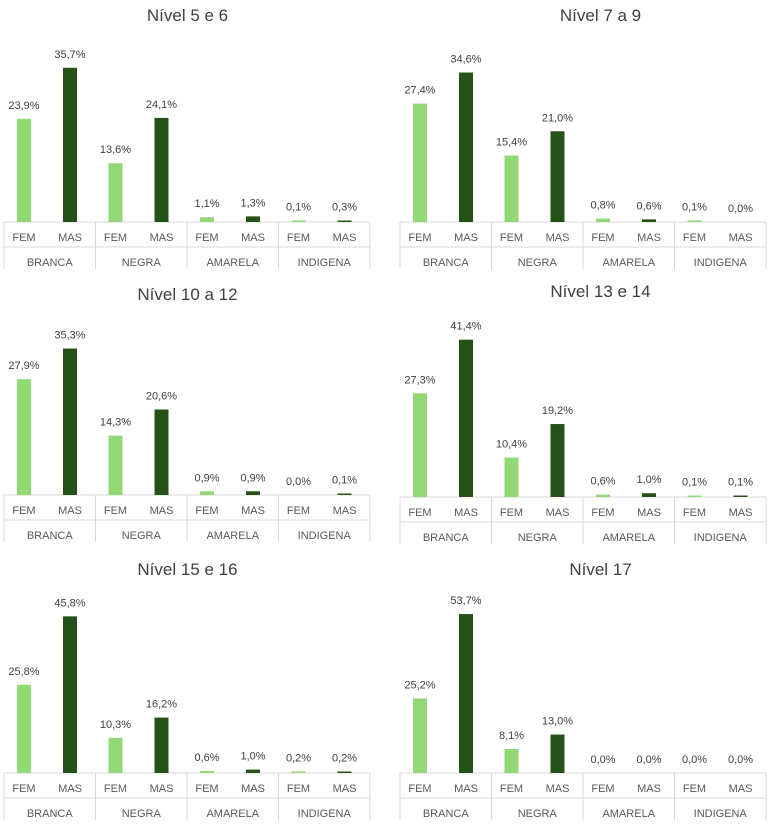 The height and width of the screenshot is (828, 769). What do you see at coordinates (511, 736) in the screenshot?
I see `data-label: 8,1%` at bounding box center [511, 736].